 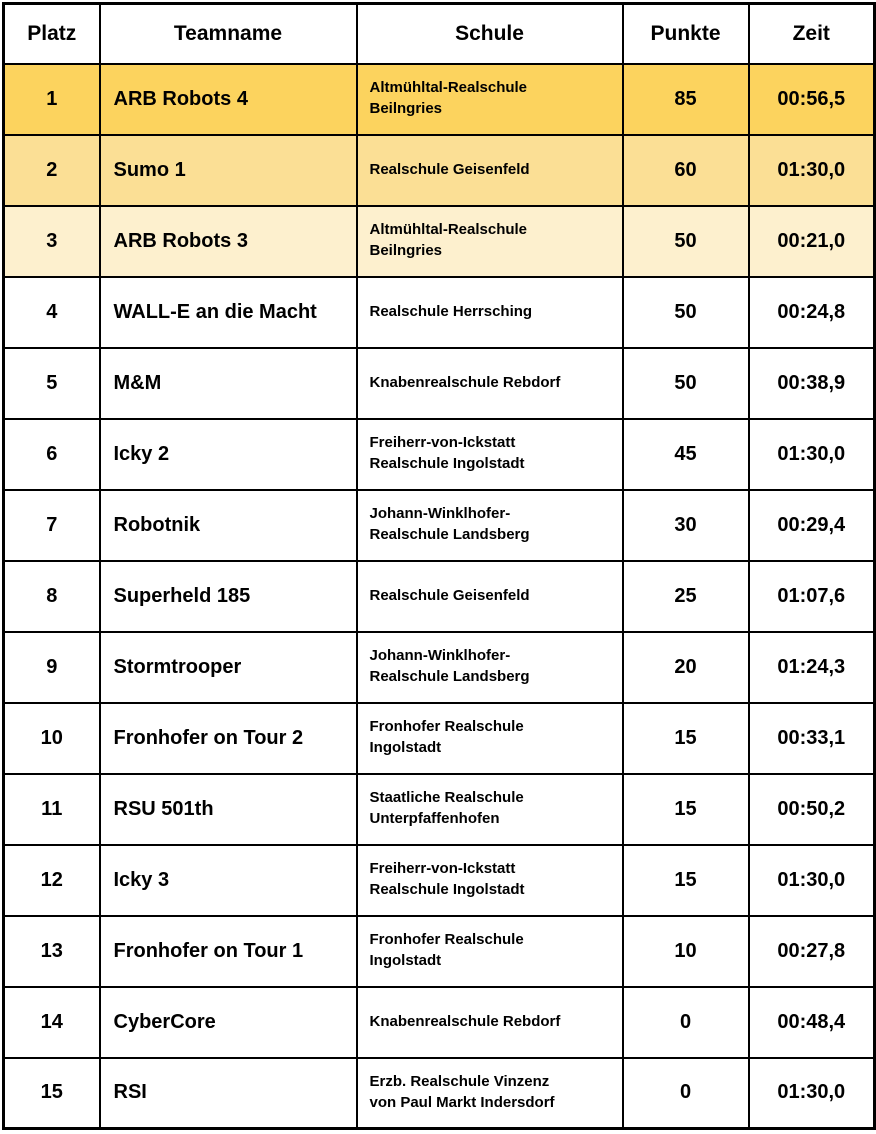 I want to click on cell-platz: 9, so click(x=51, y=667).